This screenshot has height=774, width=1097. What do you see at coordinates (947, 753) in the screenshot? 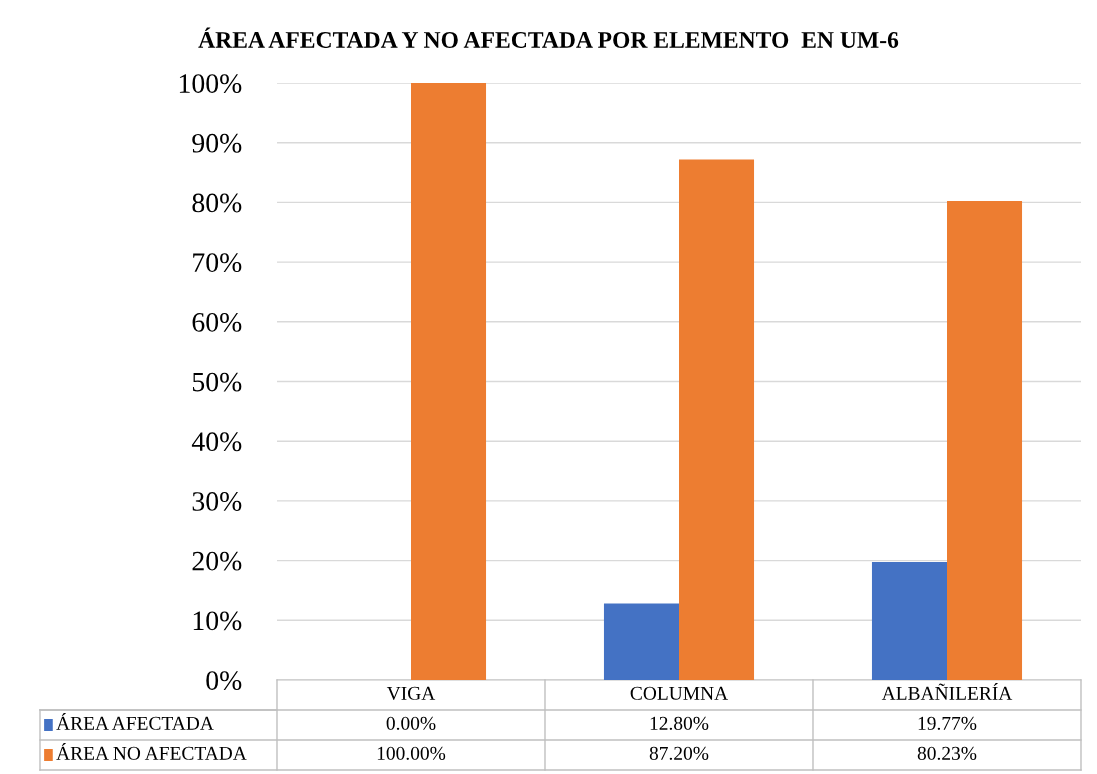
I see `data-label: 80.23%` at bounding box center [947, 753].